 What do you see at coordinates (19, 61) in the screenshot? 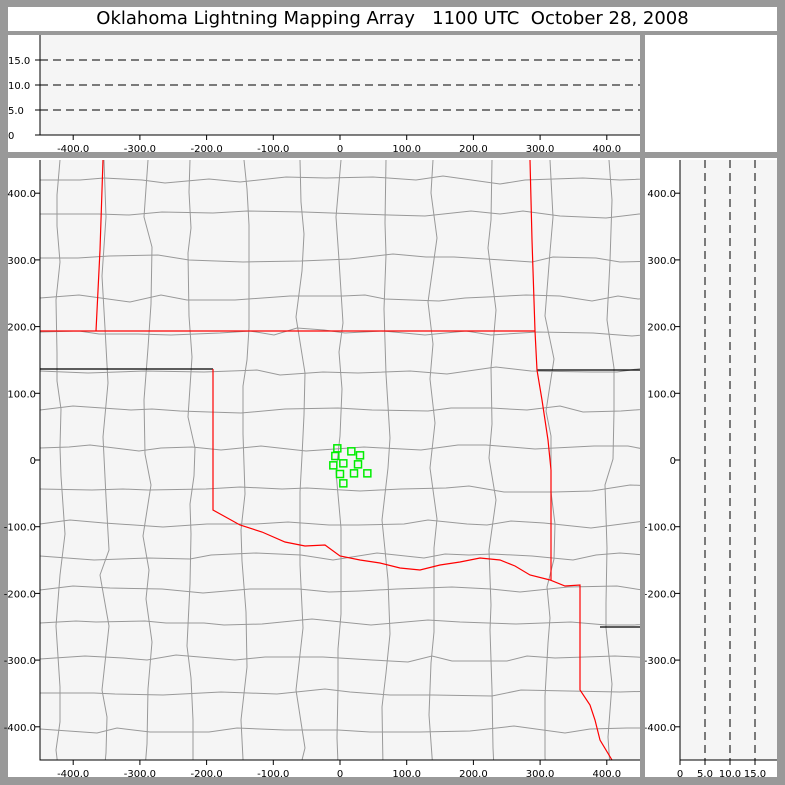
I see `top-y-tick-label: 15.0` at bounding box center [19, 61].